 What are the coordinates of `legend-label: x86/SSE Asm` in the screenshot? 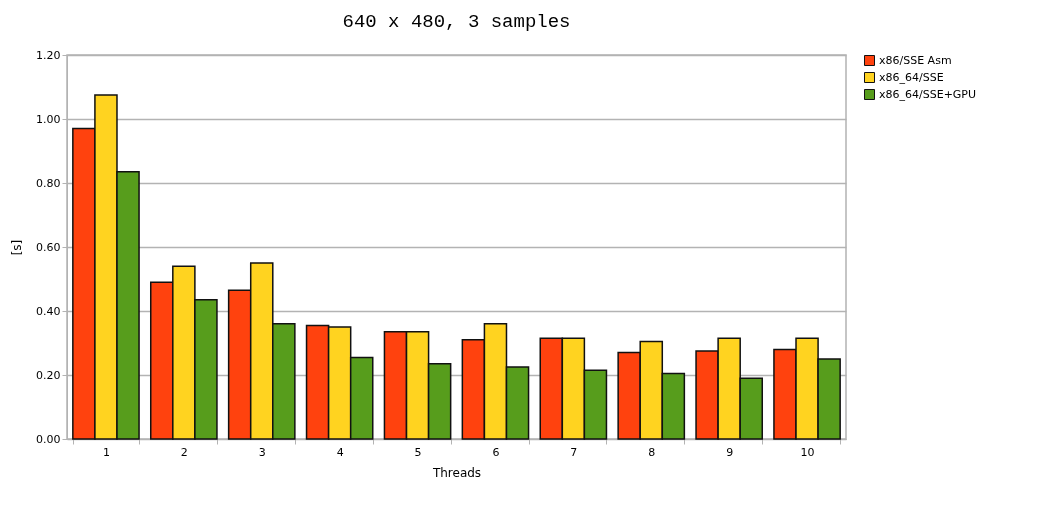 It's located at (915, 60).